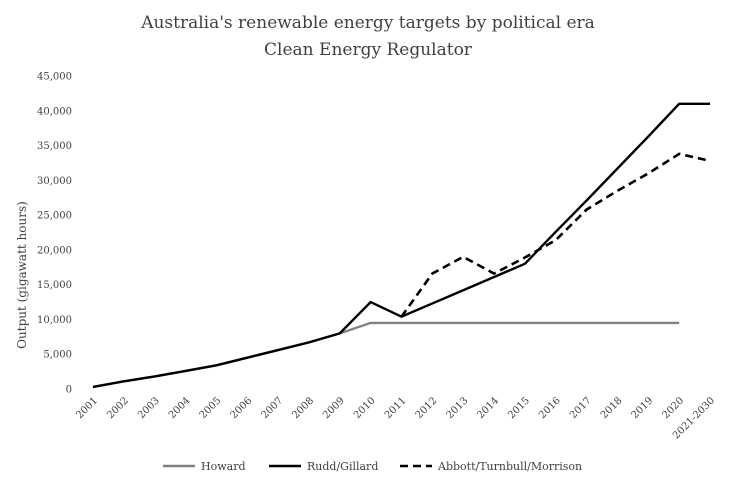 Image resolution: width=737 pixels, height=487 pixels. What do you see at coordinates (87, 408) in the screenshot?
I see `x-tick-label: 2001` at bounding box center [87, 408].